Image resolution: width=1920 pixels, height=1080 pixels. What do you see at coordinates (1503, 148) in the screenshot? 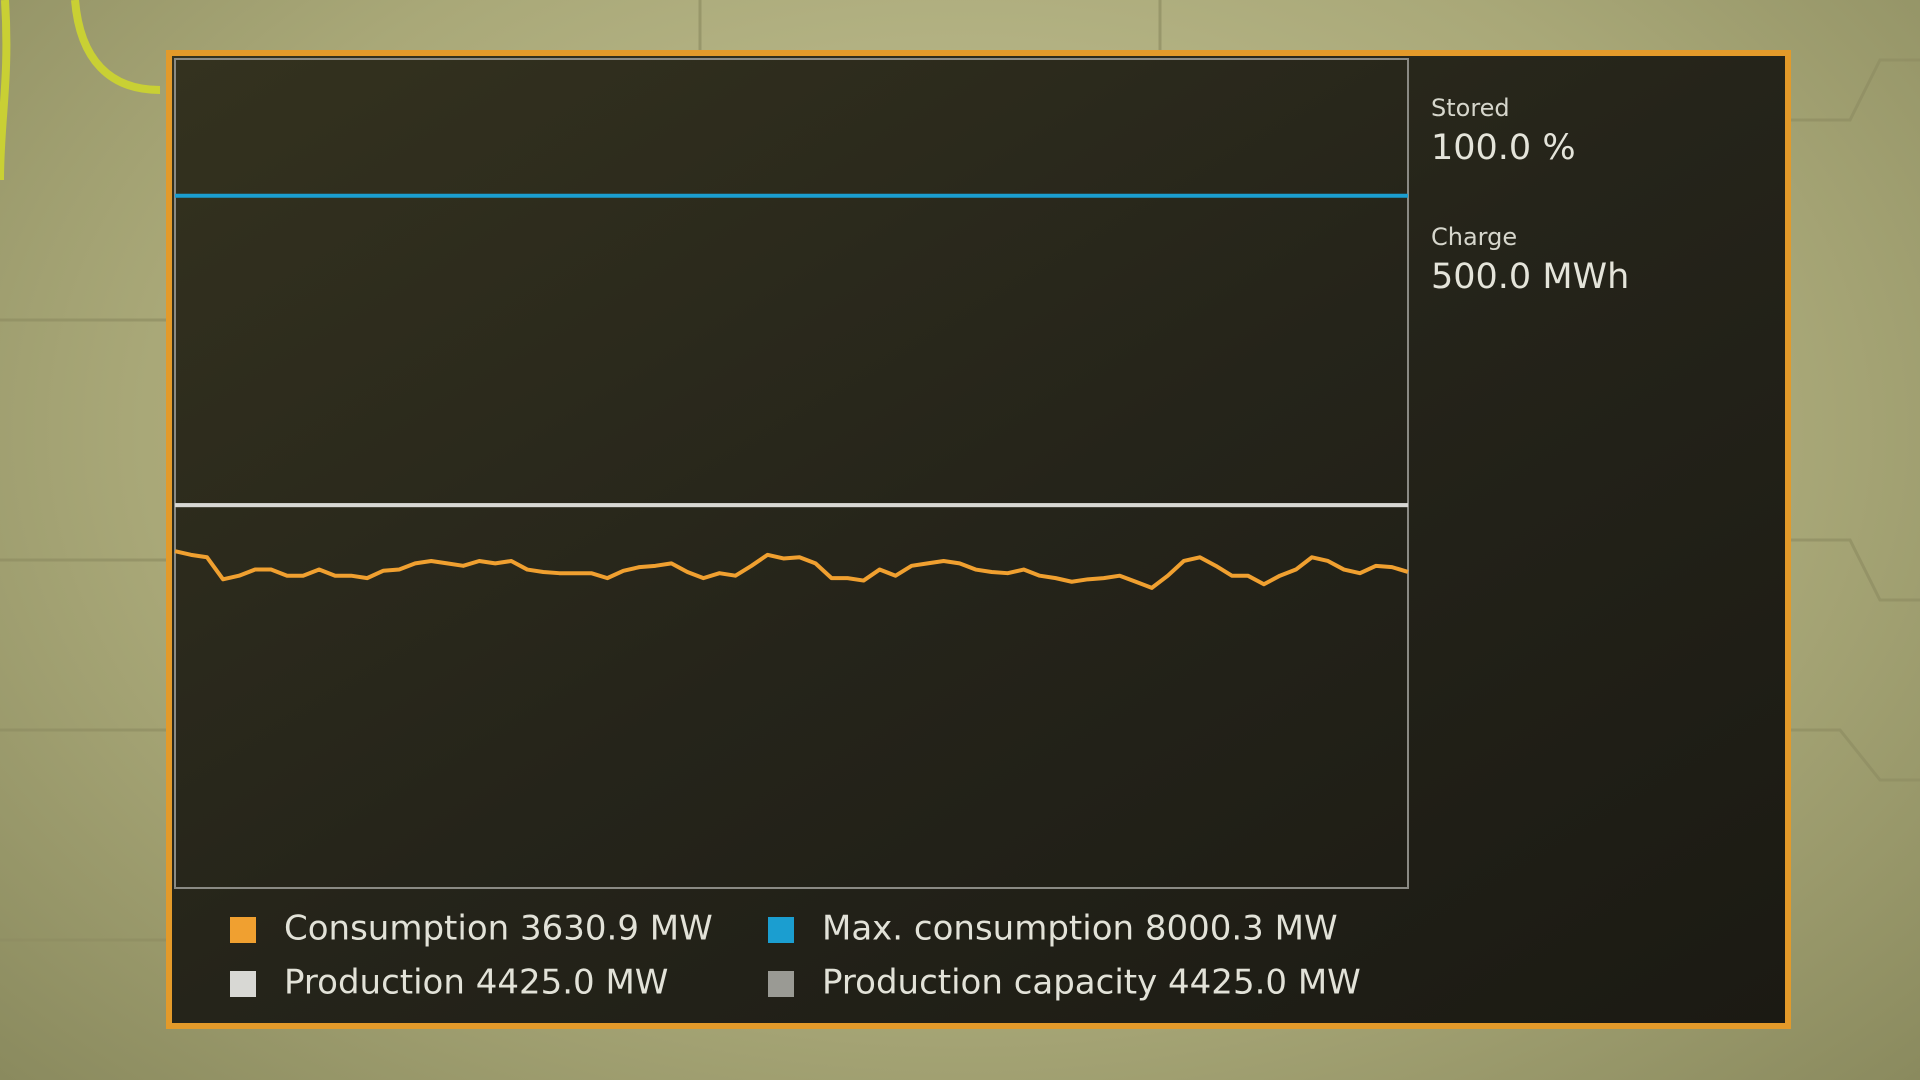
I see `stat-value: 100.0 %` at bounding box center [1503, 148].